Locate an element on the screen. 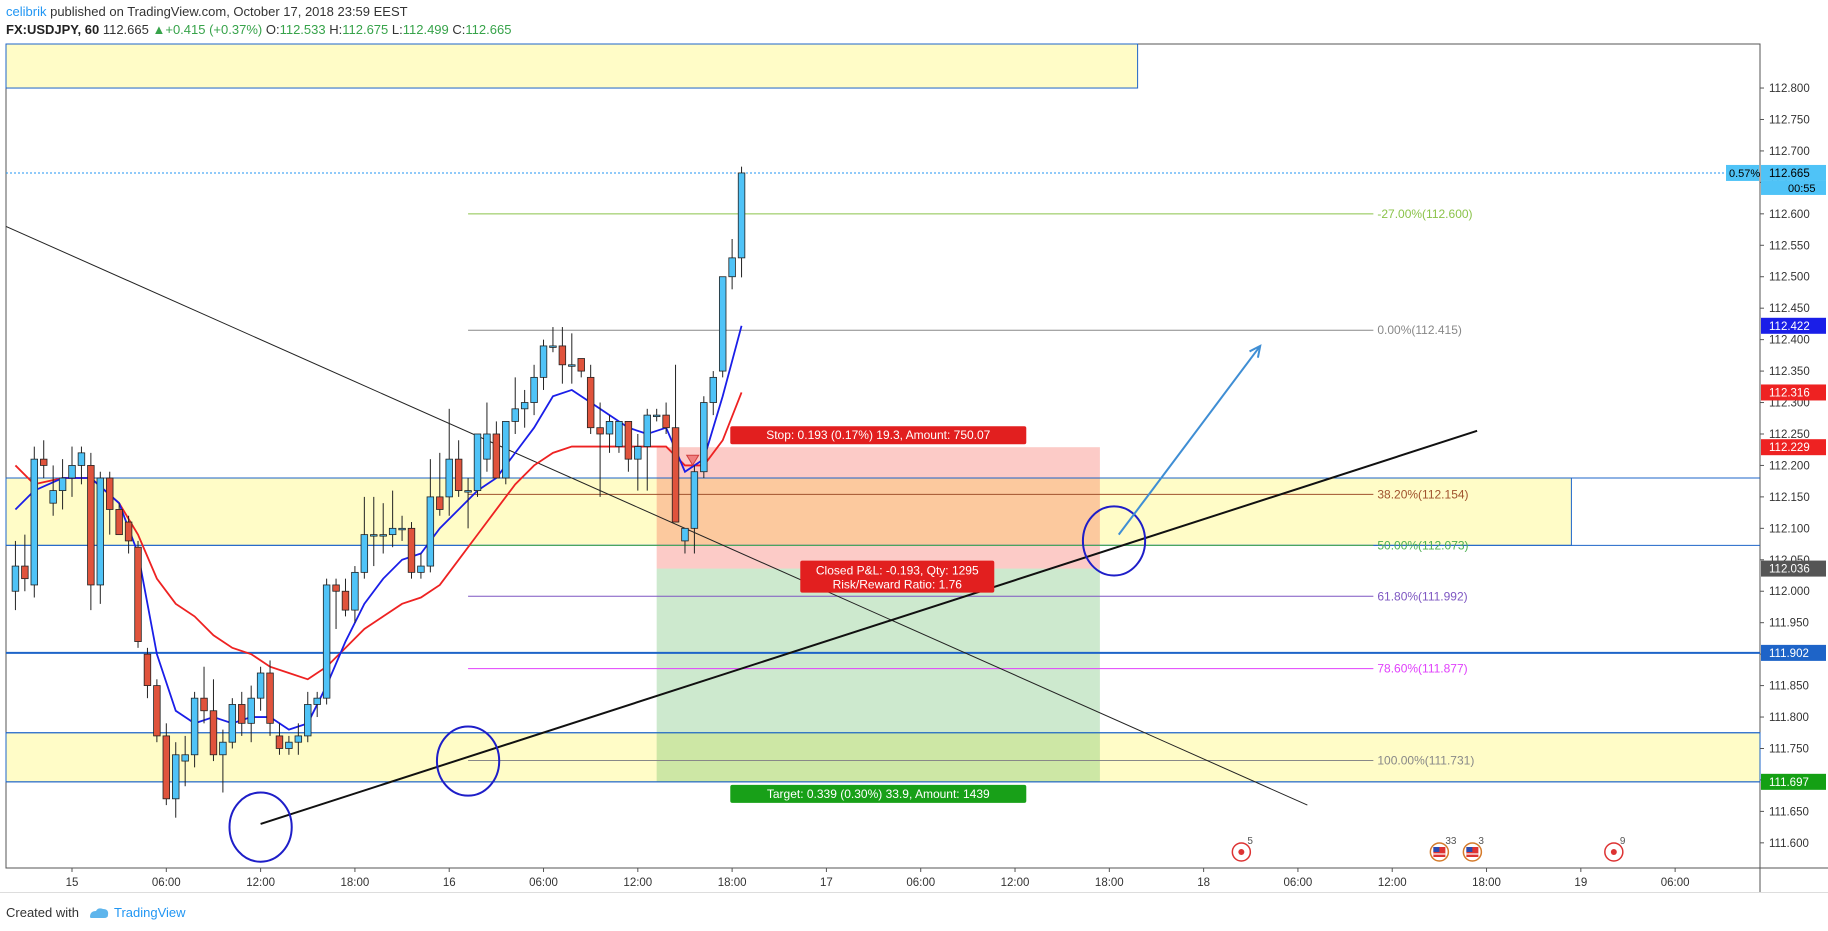  x-tick-label: 18 is located at coordinates (1203, 883).